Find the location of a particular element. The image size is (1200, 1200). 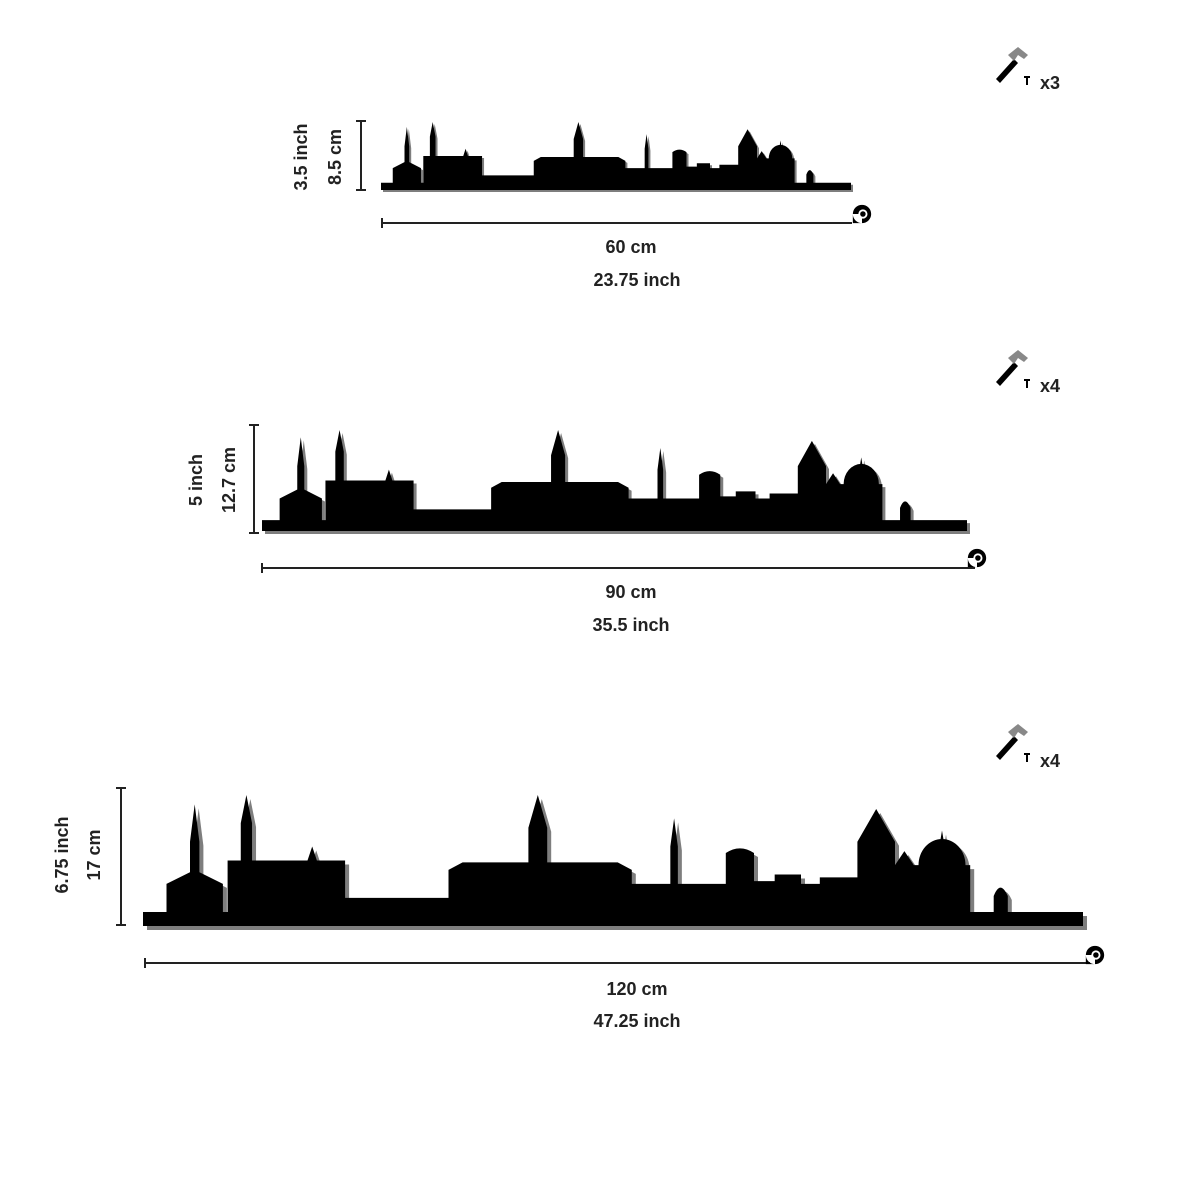

width-inch: 47.25 inch is located at coordinates (636, 1021).